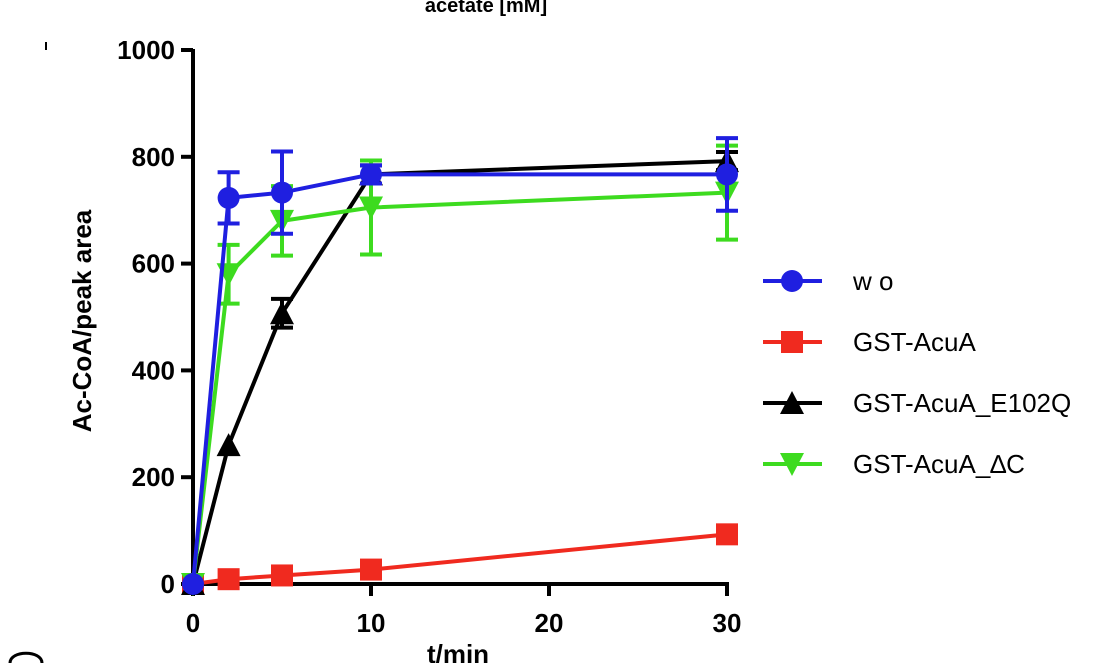 The image size is (1100, 663). I want to click on panel-letter-fragment, so click(26, 657).